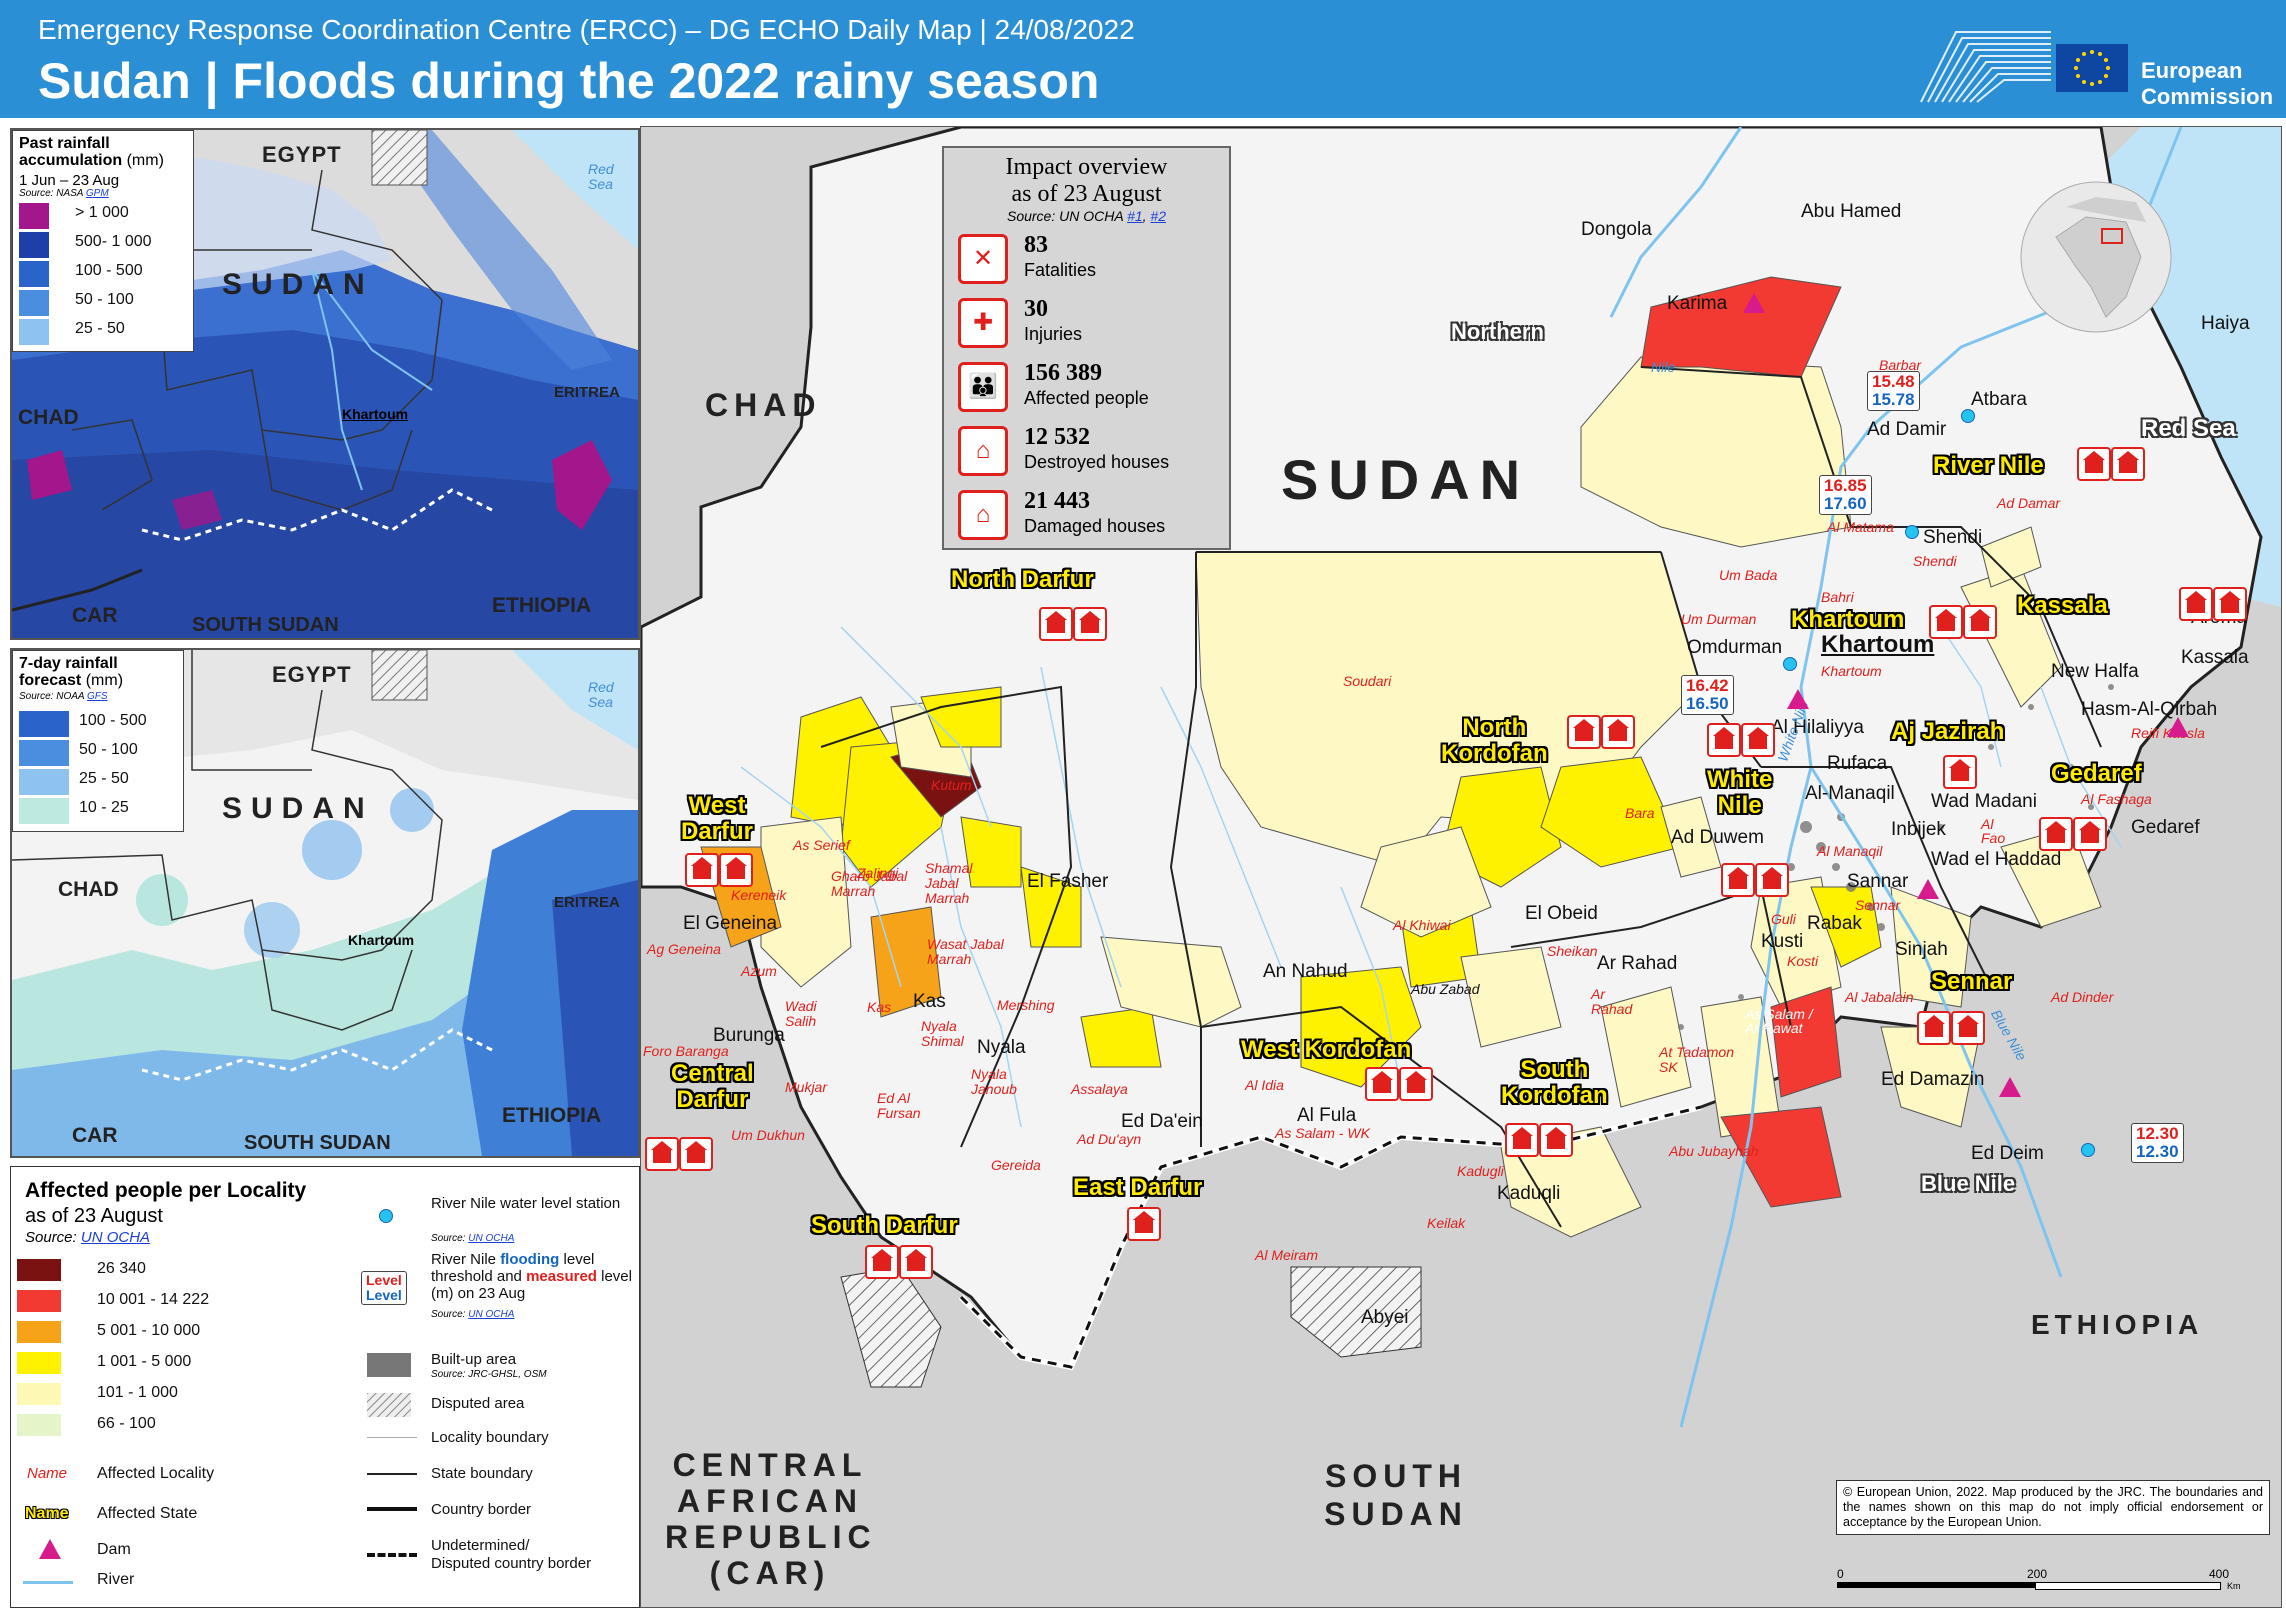 Image resolution: width=2286 pixels, height=1617 pixels. What do you see at coordinates (1086, 167) in the screenshot?
I see `impact-title: Impact overview` at bounding box center [1086, 167].